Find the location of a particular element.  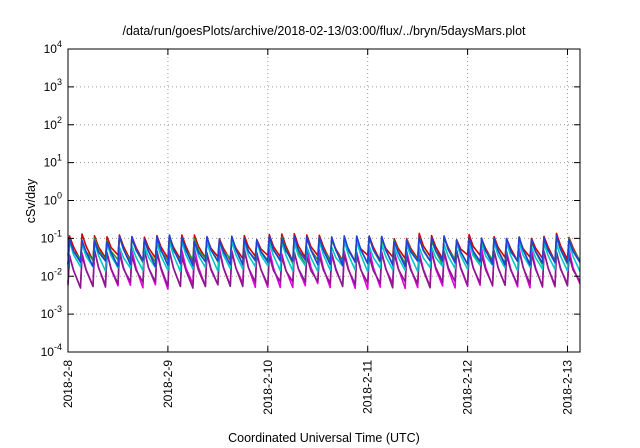

y-tick-label: 10⁰ is located at coordinates (53, 199).